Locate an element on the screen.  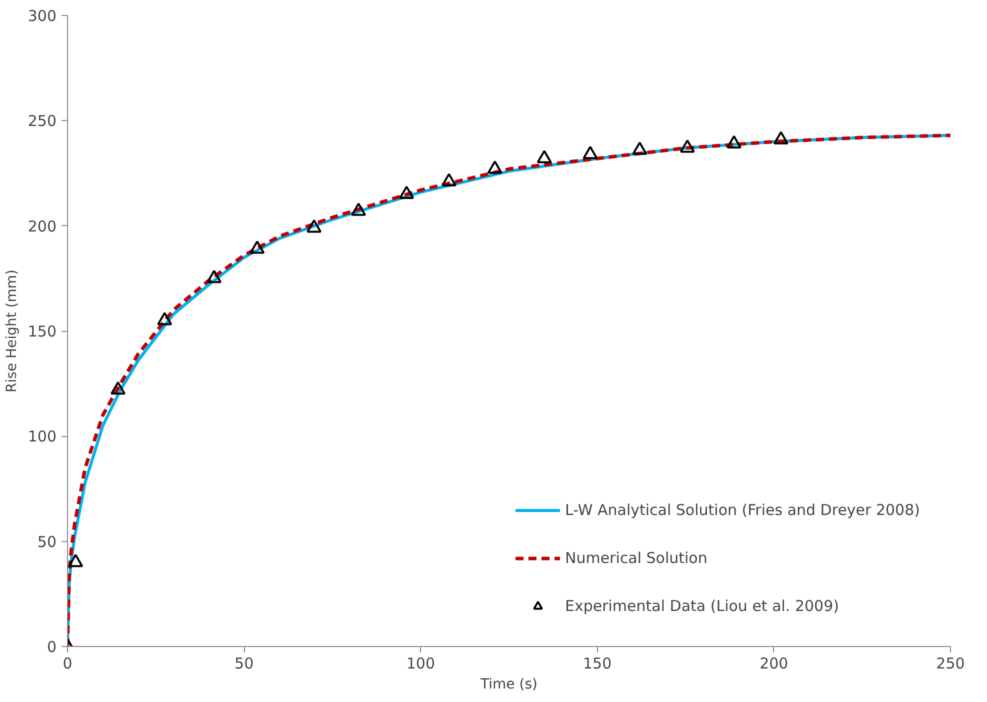
x-tick-label: 50 is located at coordinates (244, 663).